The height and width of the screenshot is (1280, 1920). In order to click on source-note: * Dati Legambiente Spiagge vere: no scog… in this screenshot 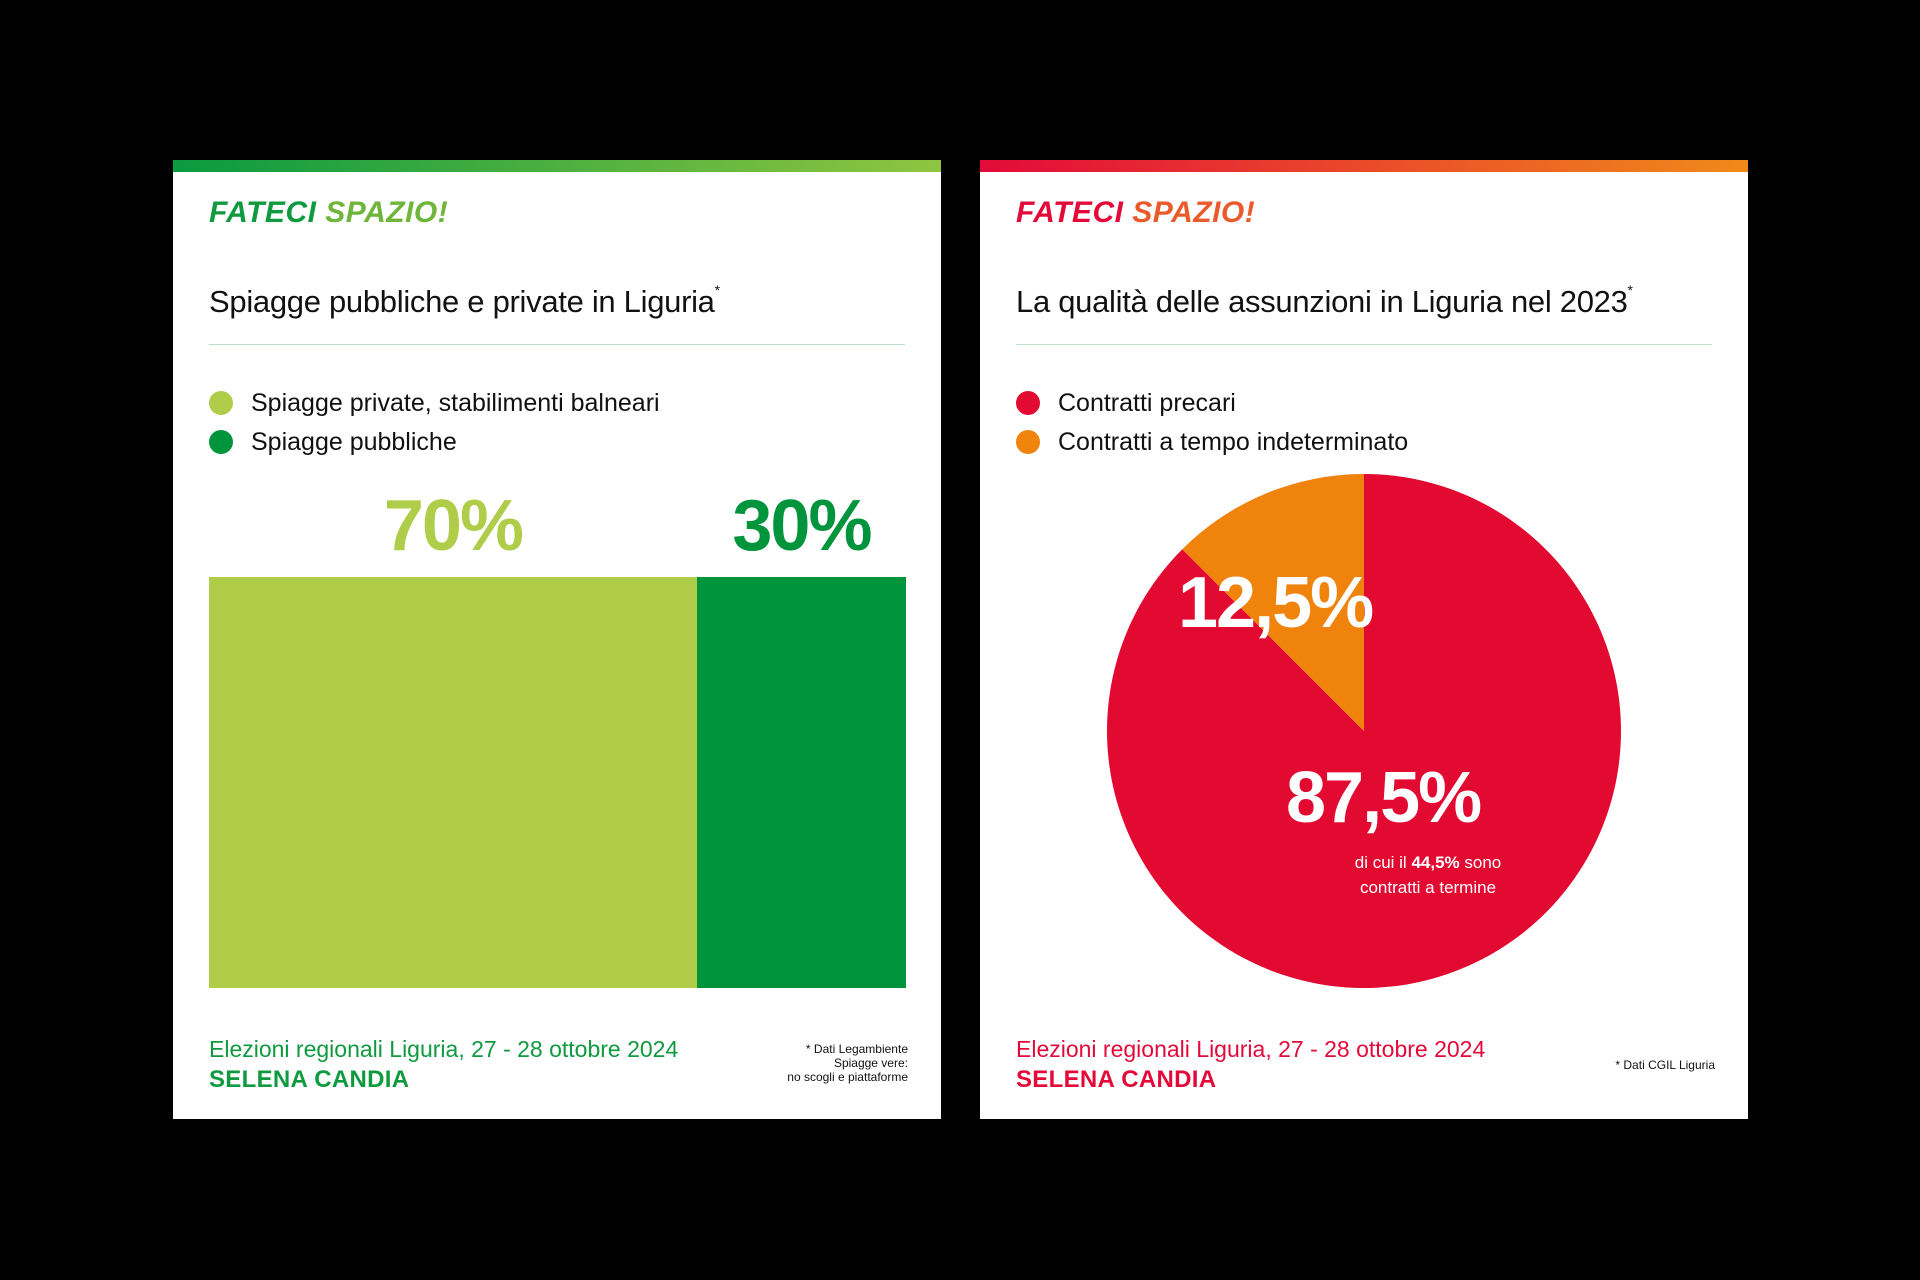, I will do `click(847, 1063)`.